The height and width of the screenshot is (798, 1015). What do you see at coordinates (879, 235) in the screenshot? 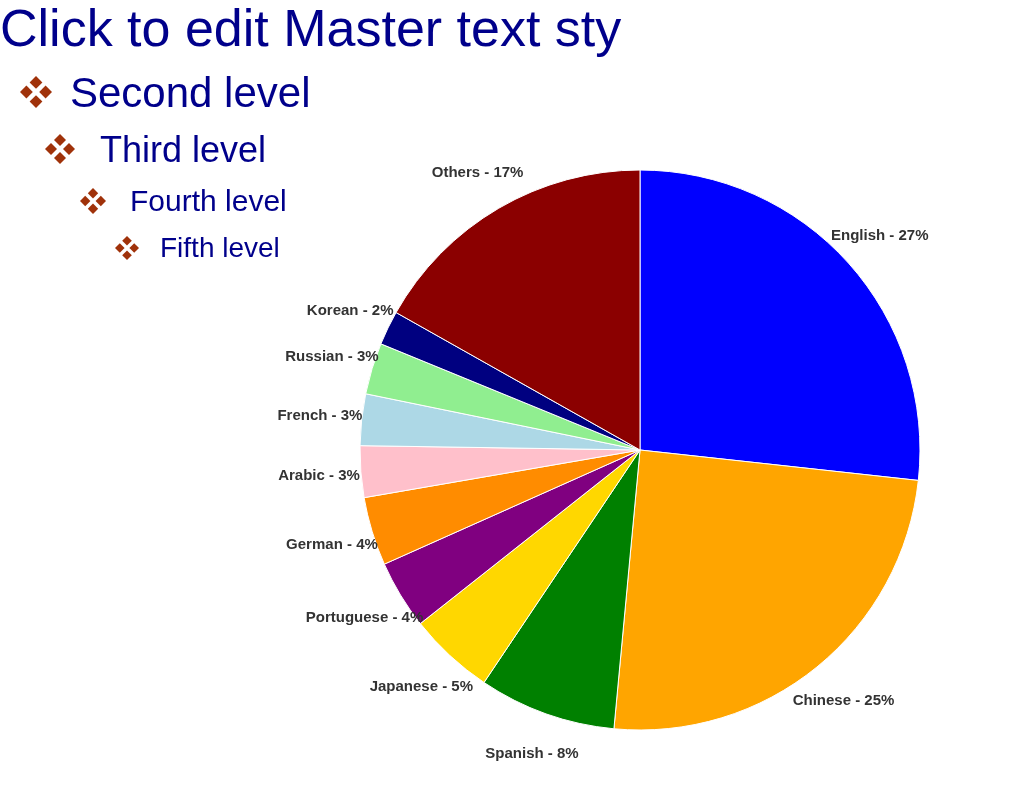
I see `slice-label: English - 27%` at bounding box center [879, 235].